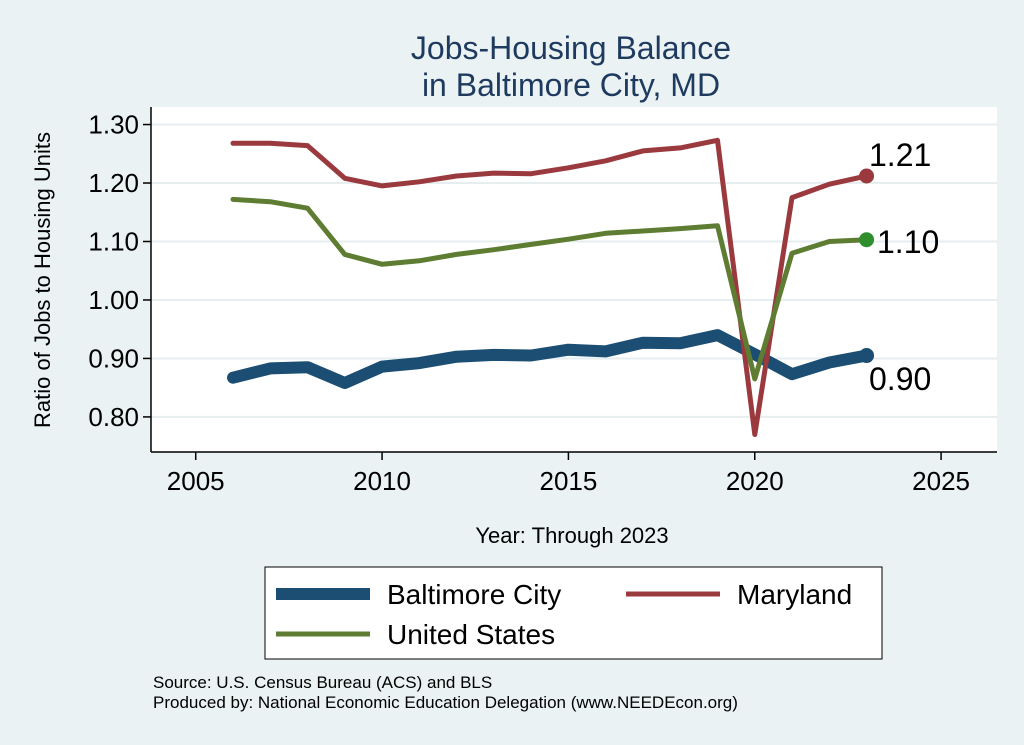 Image resolution: width=1024 pixels, height=745 pixels. What do you see at coordinates (382, 481) in the screenshot?
I see `x-tick-label: 2010` at bounding box center [382, 481].